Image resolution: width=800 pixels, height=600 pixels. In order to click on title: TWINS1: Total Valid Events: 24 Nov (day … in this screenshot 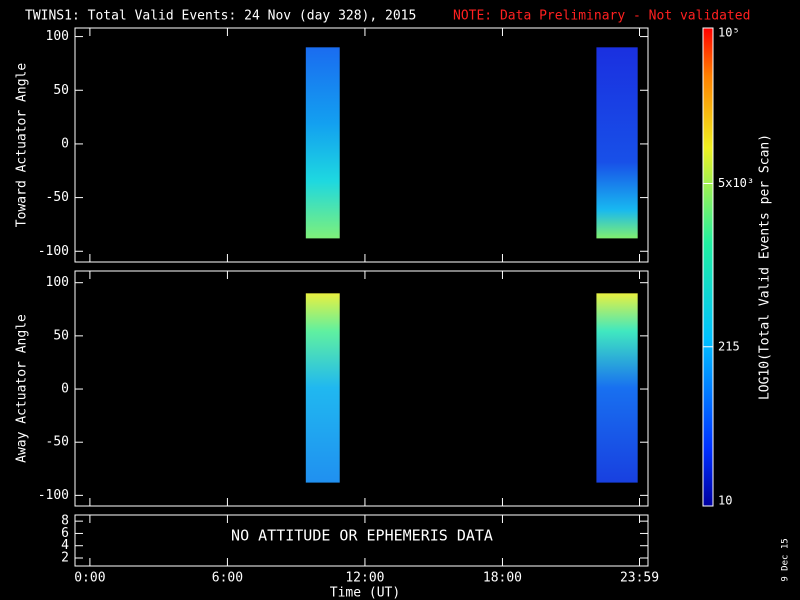, I will do `click(220, 16)`.